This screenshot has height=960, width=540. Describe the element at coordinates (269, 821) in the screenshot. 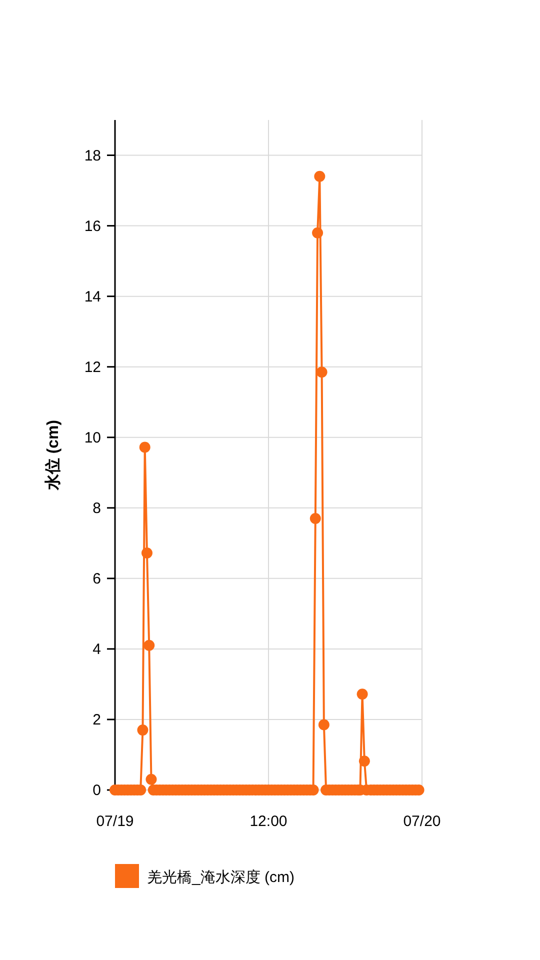

I see `x-tick-label: 12:00` at that location.